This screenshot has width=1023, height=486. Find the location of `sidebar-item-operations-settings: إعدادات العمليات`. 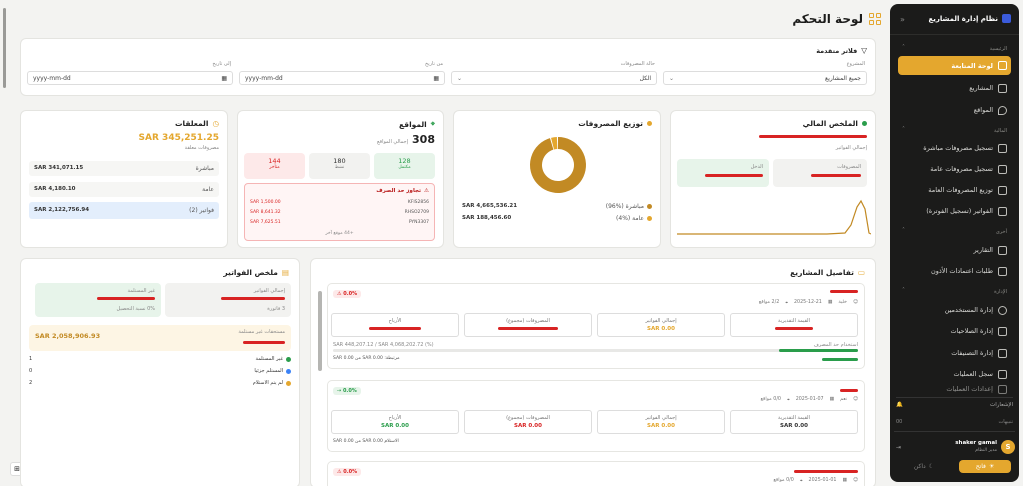

sidebar-item-operations-settings: إعدادات العمليات is located at coordinates (954, 389).